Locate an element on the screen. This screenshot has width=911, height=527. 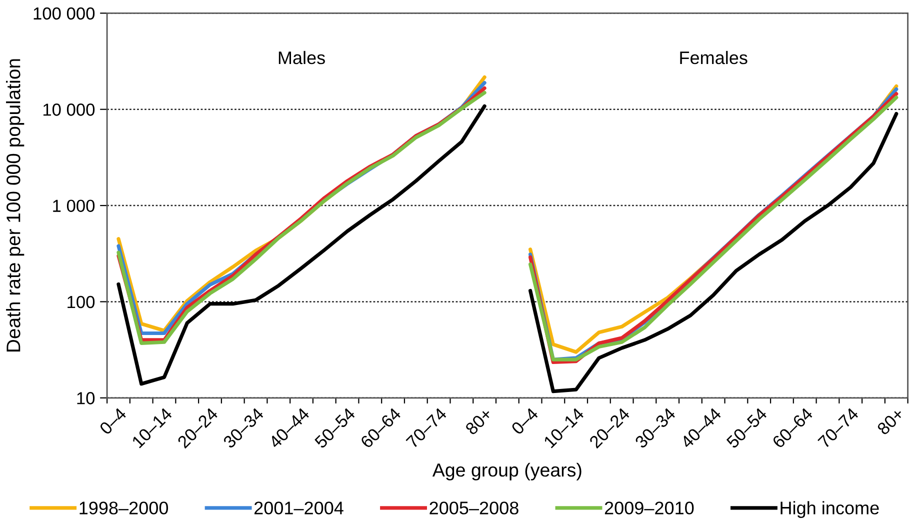
legend-label: 2005–2008 is located at coordinates (474, 508).